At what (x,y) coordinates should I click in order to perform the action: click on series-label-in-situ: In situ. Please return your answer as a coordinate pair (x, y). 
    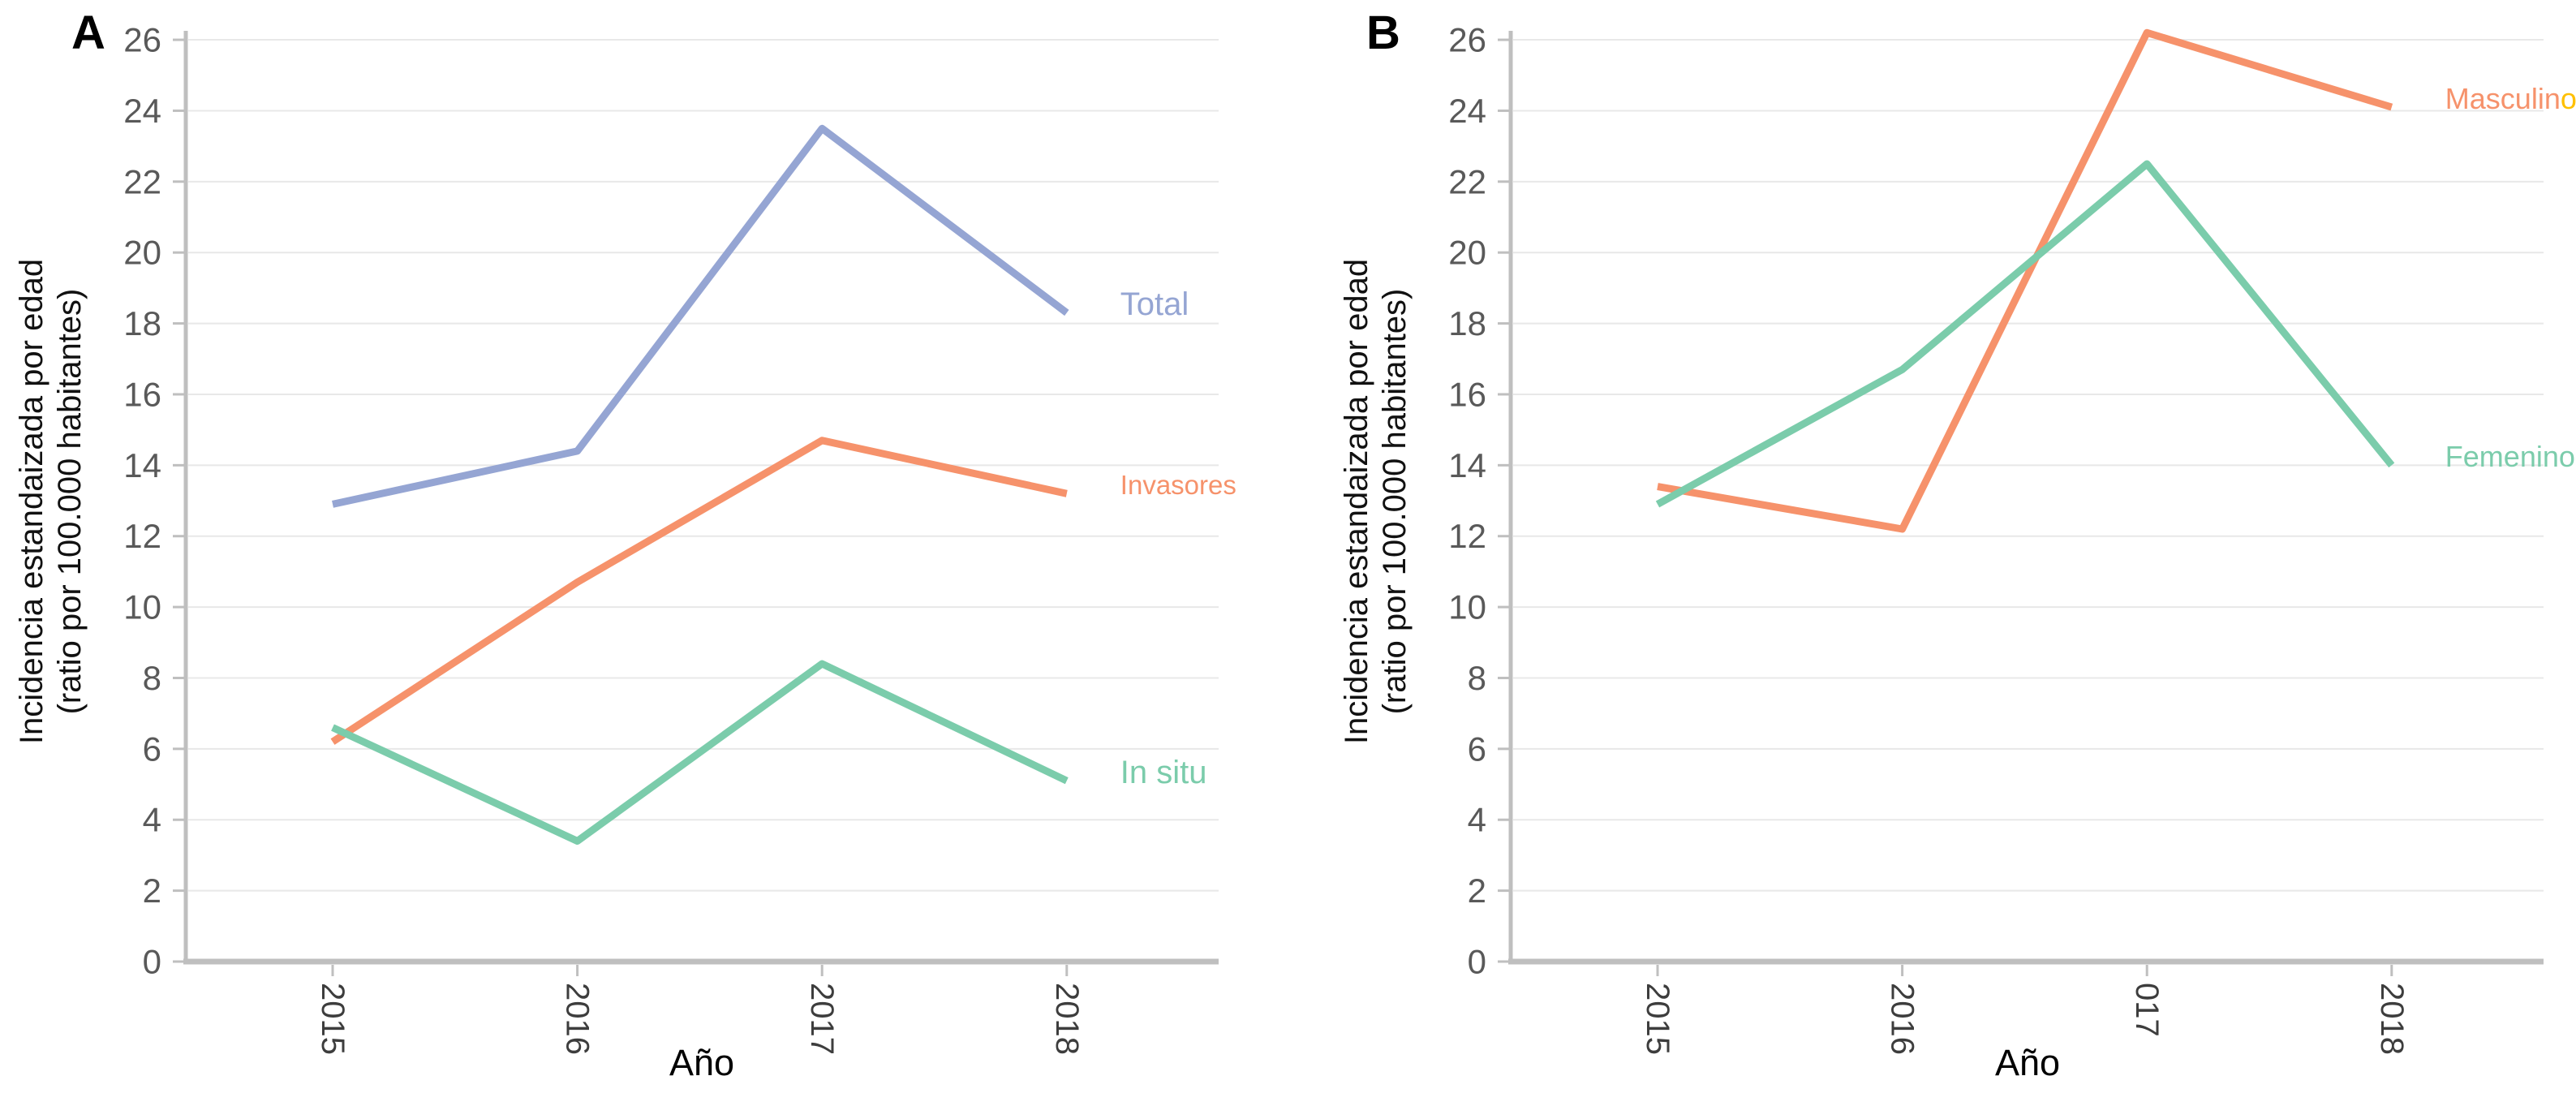
    Looking at the image, I should click on (1163, 772).